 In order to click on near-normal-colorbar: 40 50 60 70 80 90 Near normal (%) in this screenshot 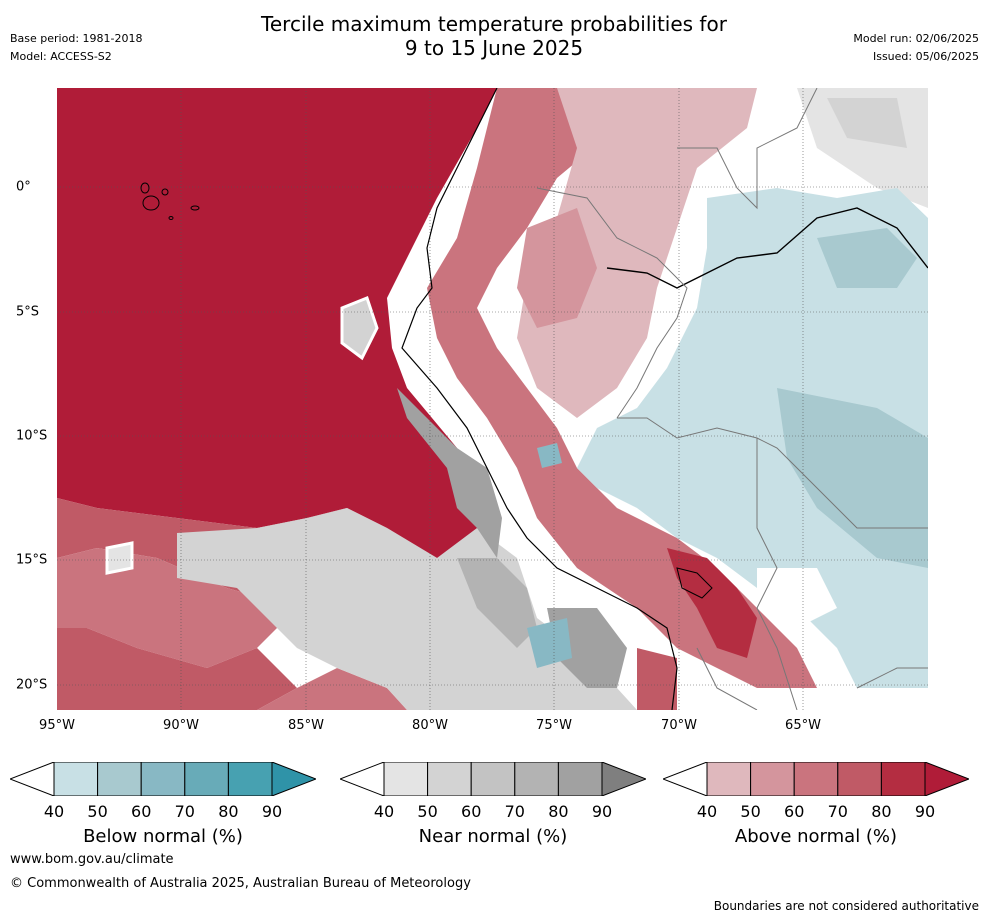, I will do `click(493, 804)`.